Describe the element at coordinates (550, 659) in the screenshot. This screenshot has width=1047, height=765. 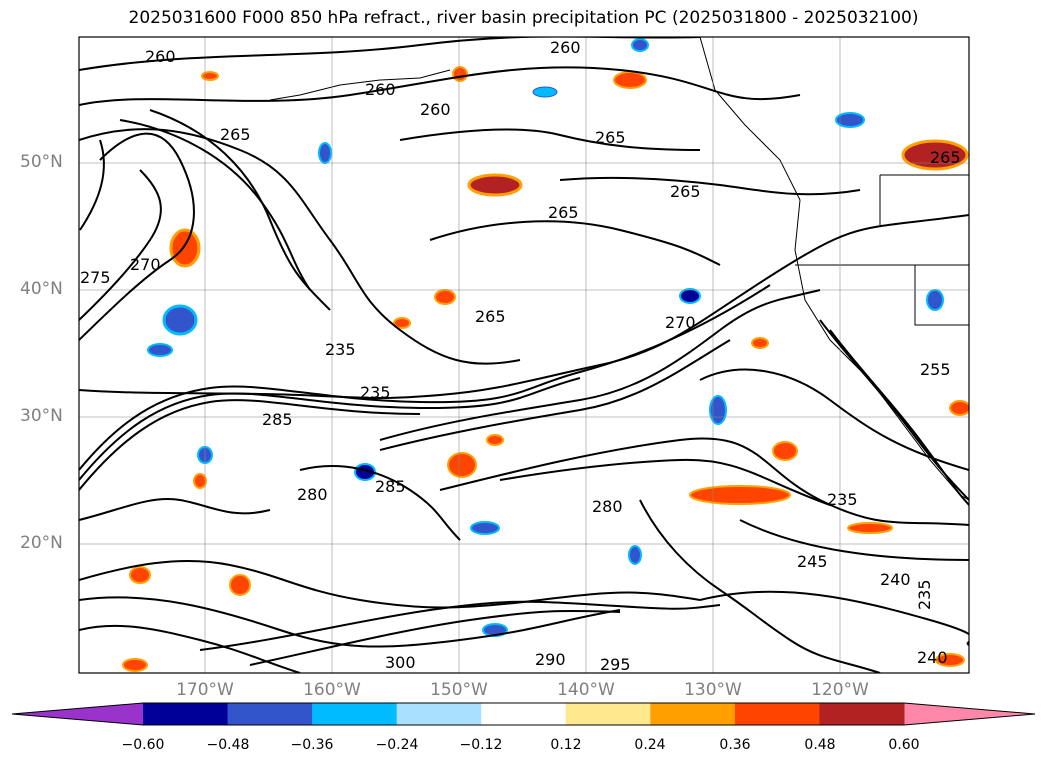
I see `contour-label: 290` at that location.